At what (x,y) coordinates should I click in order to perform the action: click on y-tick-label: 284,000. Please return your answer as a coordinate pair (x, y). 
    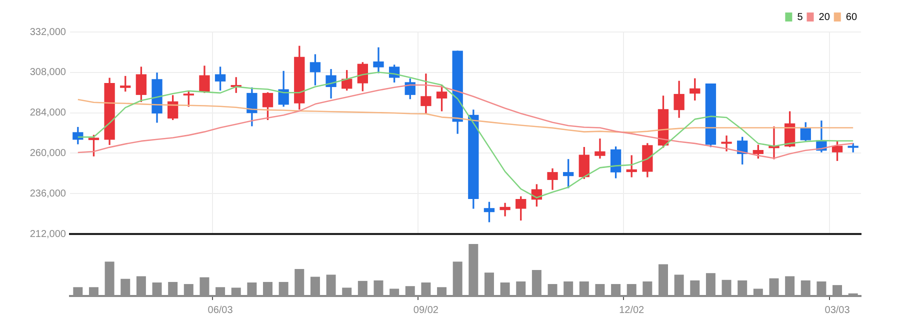
    Looking at the image, I should click on (48, 113).